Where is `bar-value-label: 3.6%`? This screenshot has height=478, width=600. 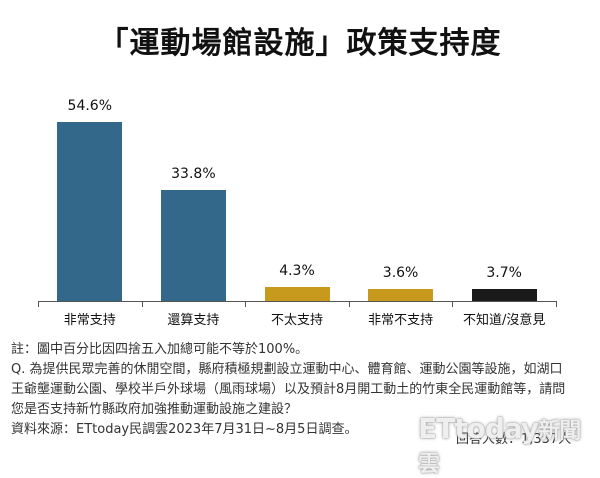 bar-value-label: 3.6% is located at coordinates (400, 273).